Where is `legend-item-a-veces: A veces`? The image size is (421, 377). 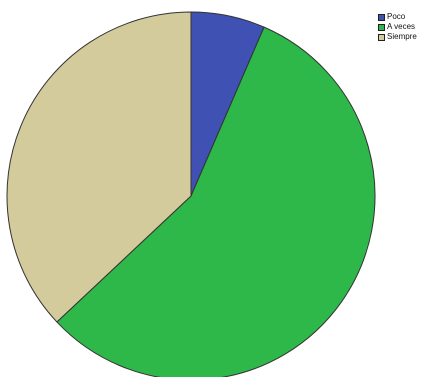 legend-item-a-veces: A veces is located at coordinates (399, 27).